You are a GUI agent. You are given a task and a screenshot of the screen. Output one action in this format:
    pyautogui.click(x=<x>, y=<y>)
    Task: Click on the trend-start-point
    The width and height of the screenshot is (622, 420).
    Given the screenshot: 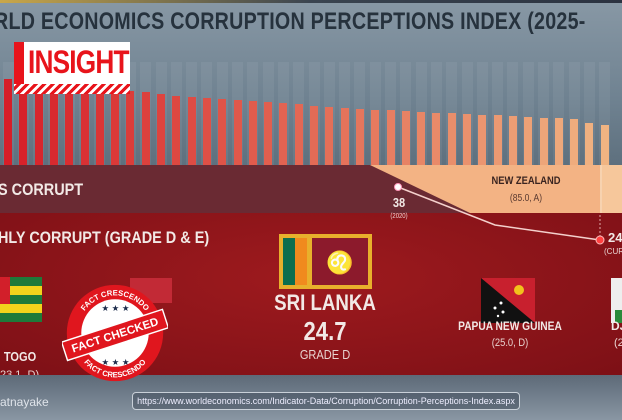 What is the action you would take?
    pyautogui.click(x=398, y=187)
    